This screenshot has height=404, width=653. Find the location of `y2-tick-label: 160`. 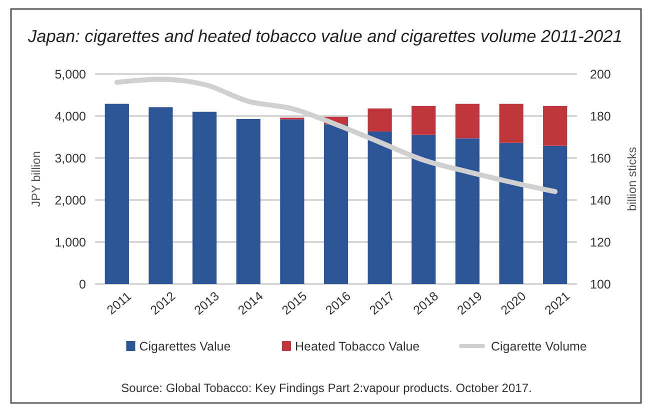

y2-tick-label: 160 is located at coordinates (600, 158).